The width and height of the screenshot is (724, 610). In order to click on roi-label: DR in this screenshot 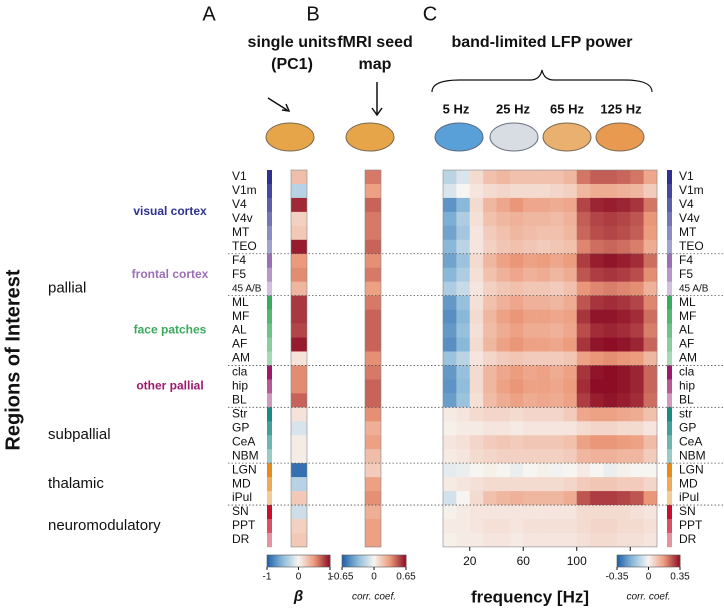, I will do `click(688, 539)`.